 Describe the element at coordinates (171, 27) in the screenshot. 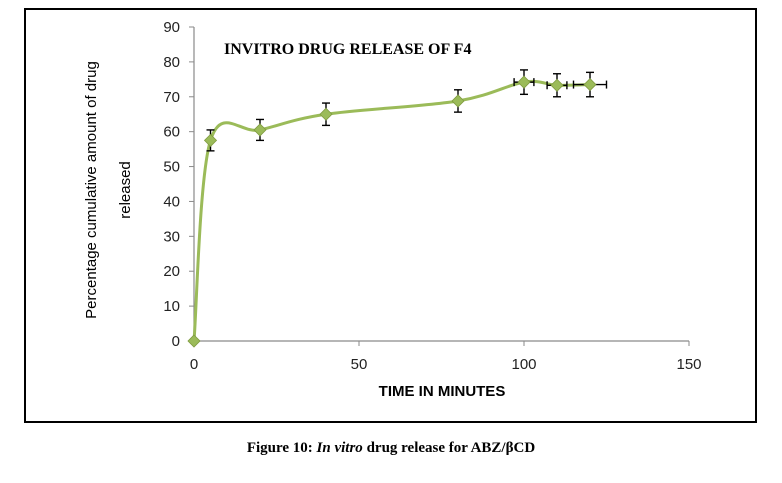

I see `y-tick-label: 90` at that location.